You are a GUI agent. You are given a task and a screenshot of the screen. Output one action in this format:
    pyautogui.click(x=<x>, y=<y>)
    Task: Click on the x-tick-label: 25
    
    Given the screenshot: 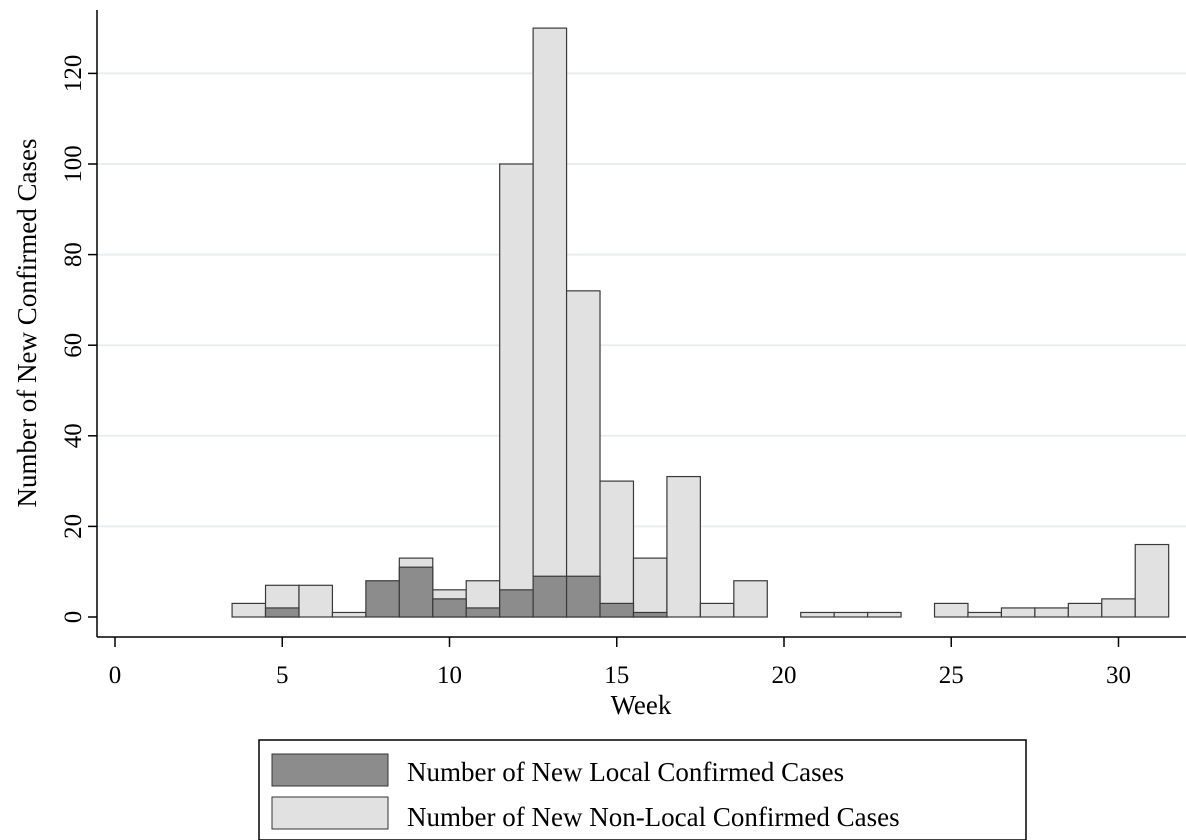 What is the action you would take?
    pyautogui.click(x=951, y=675)
    